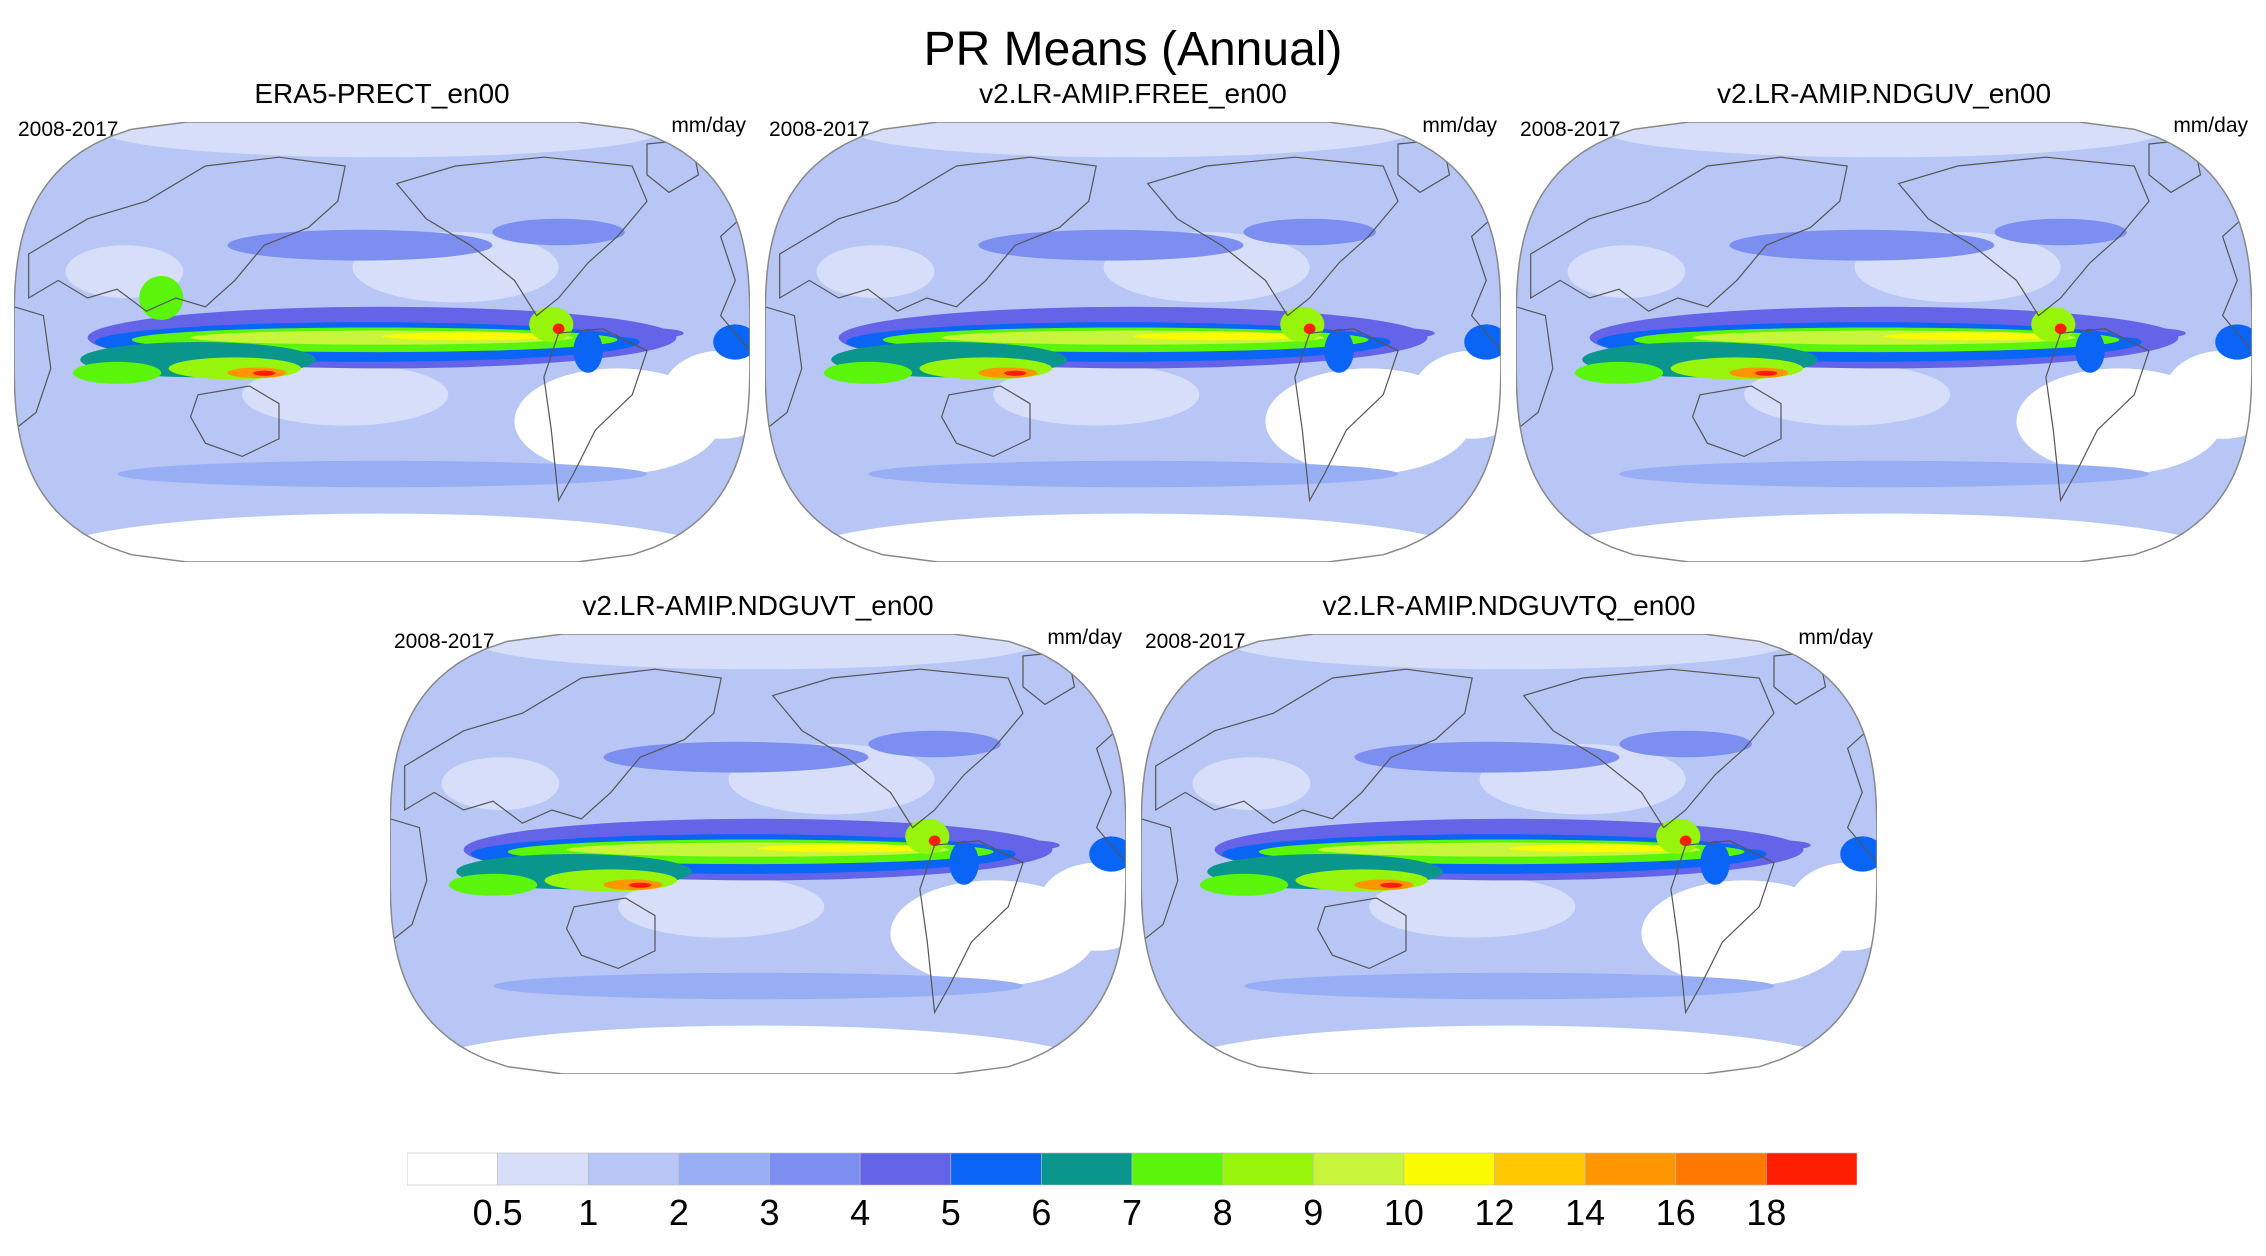 Image resolution: width=2266 pixels, height=1256 pixels. I want to click on colorbar-tick-label: 14, so click(1585, 1212).